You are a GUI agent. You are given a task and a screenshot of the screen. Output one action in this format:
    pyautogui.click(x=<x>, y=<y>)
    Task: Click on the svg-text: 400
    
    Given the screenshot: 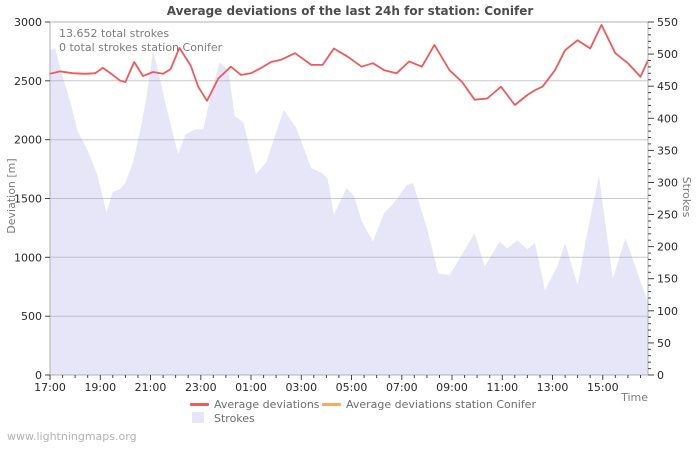 What is the action you would take?
    pyautogui.click(x=667, y=118)
    